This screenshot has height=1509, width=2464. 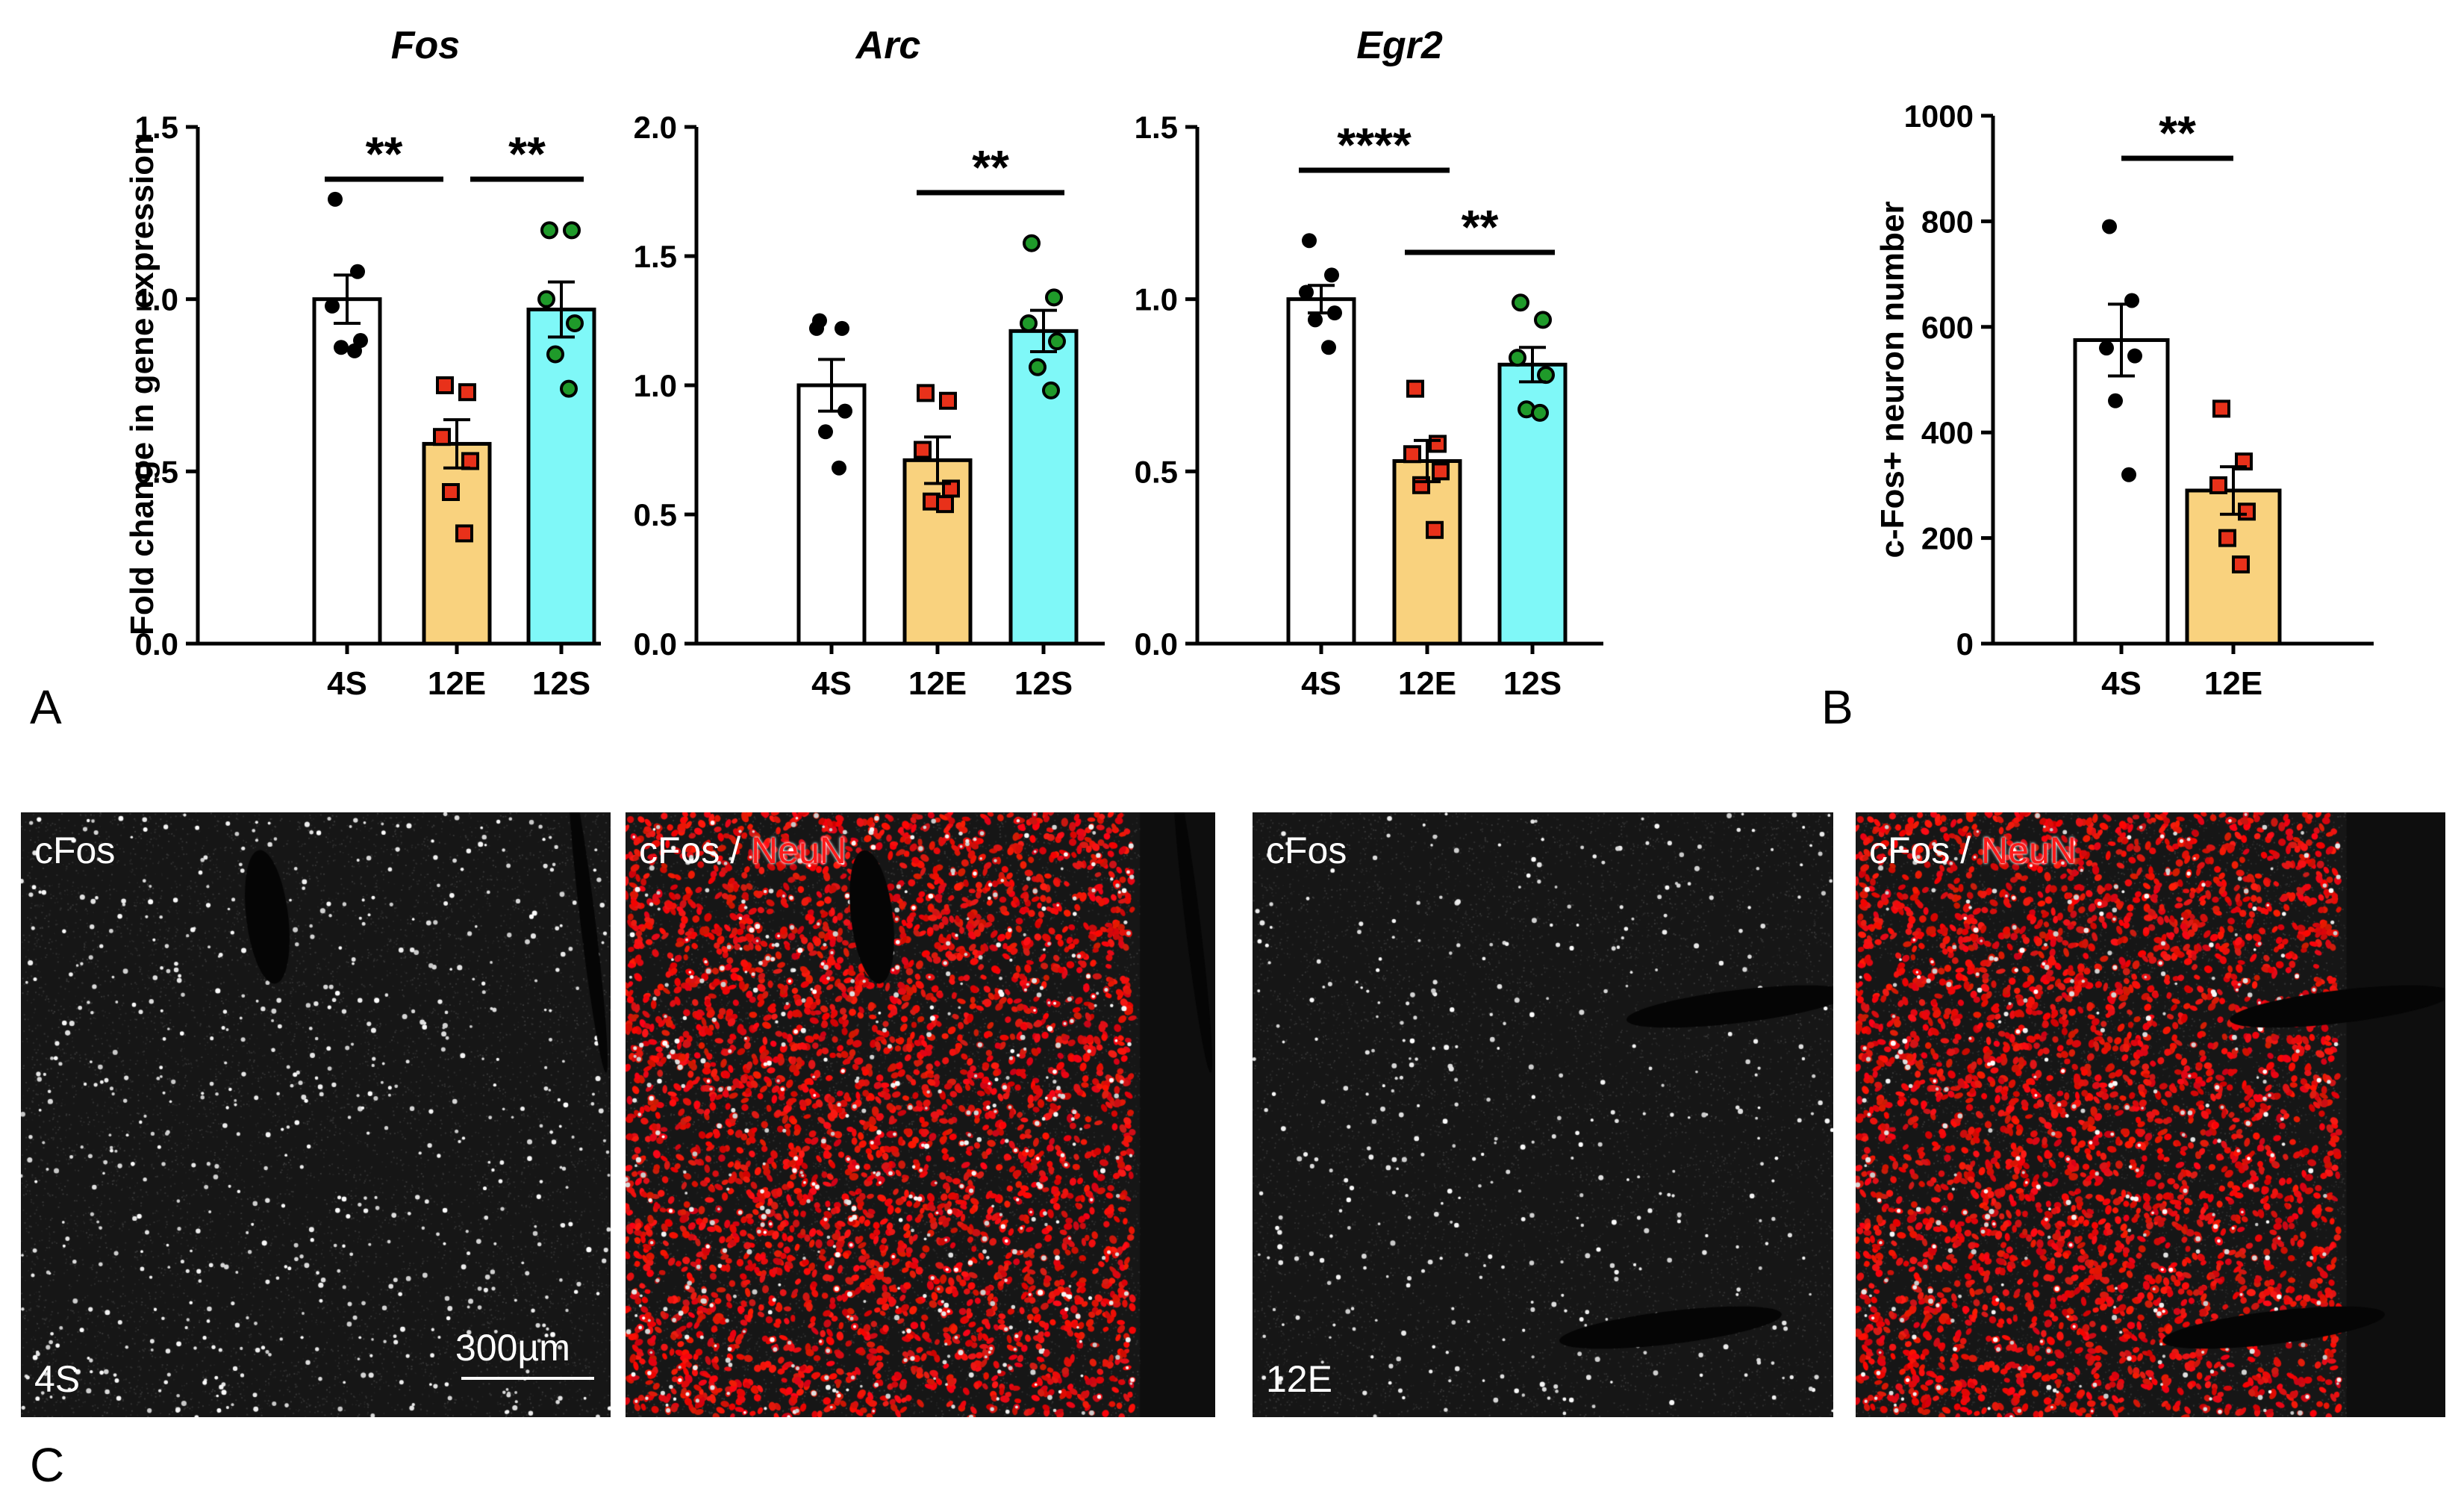 What do you see at coordinates (58, 1379) in the screenshot?
I see `condition-label: 4S` at bounding box center [58, 1379].